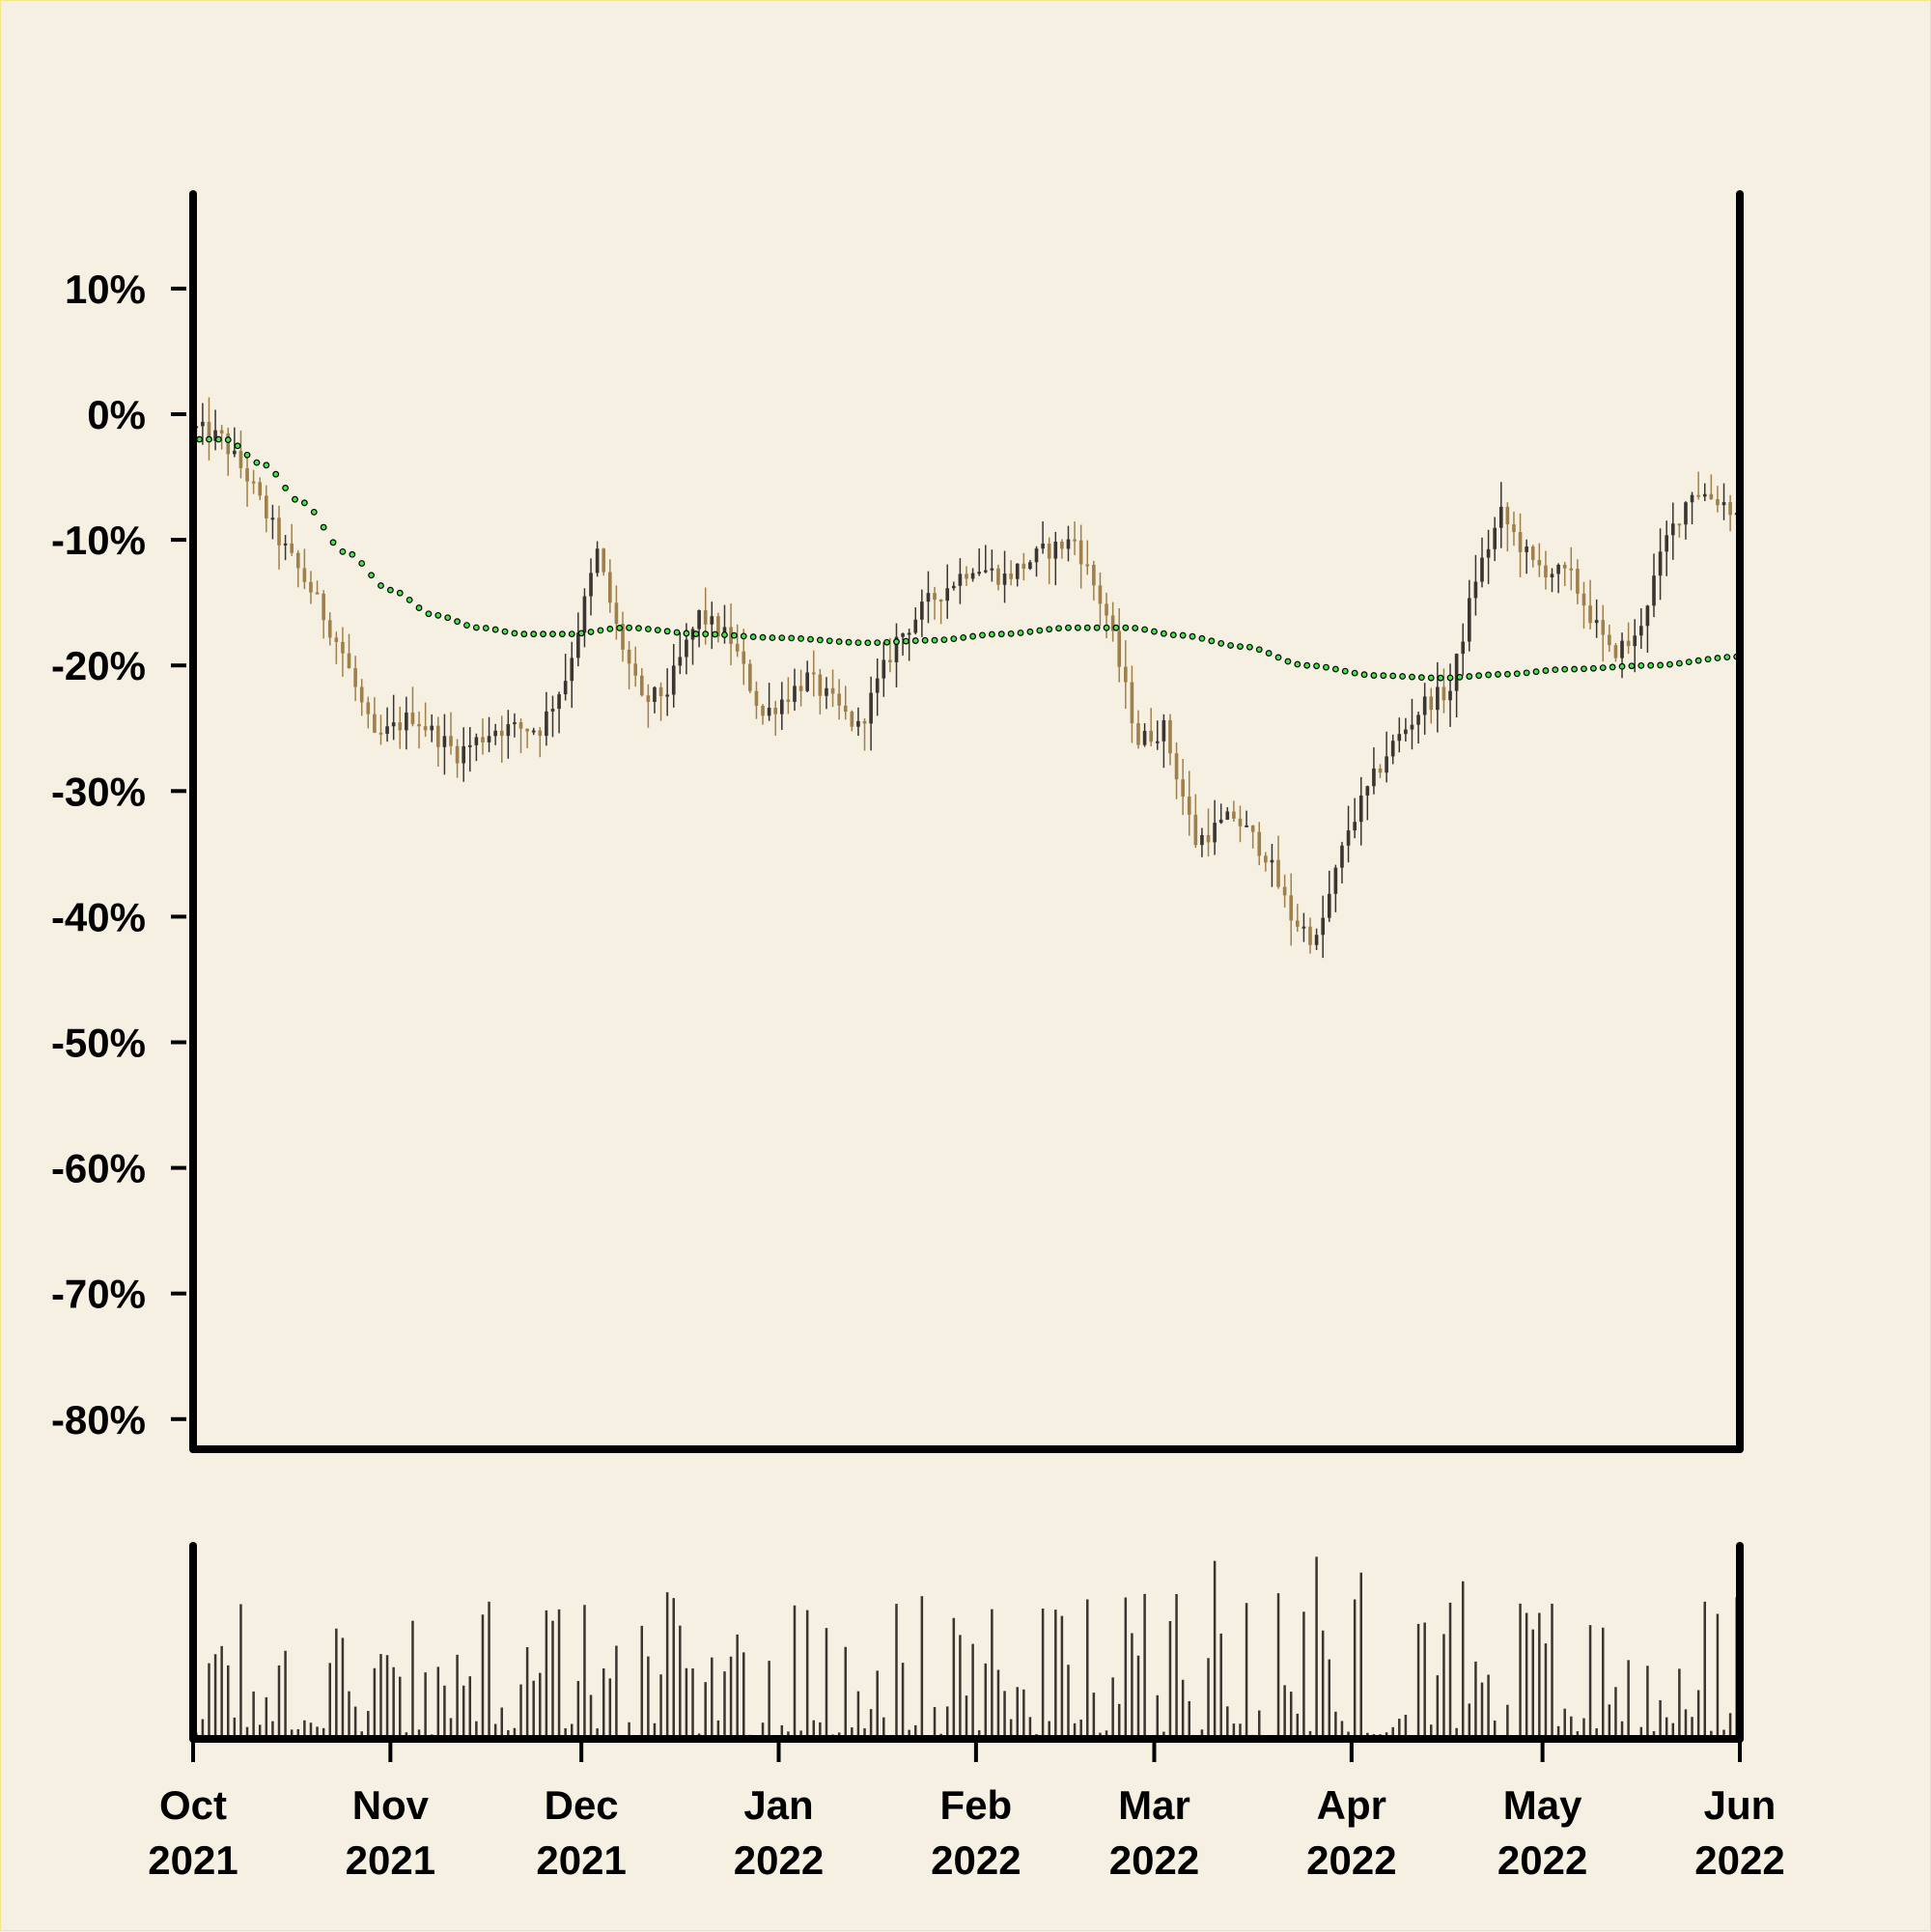  What do you see at coordinates (966, 1648) in the screenshot?
I see `volume-bars` at bounding box center [966, 1648].